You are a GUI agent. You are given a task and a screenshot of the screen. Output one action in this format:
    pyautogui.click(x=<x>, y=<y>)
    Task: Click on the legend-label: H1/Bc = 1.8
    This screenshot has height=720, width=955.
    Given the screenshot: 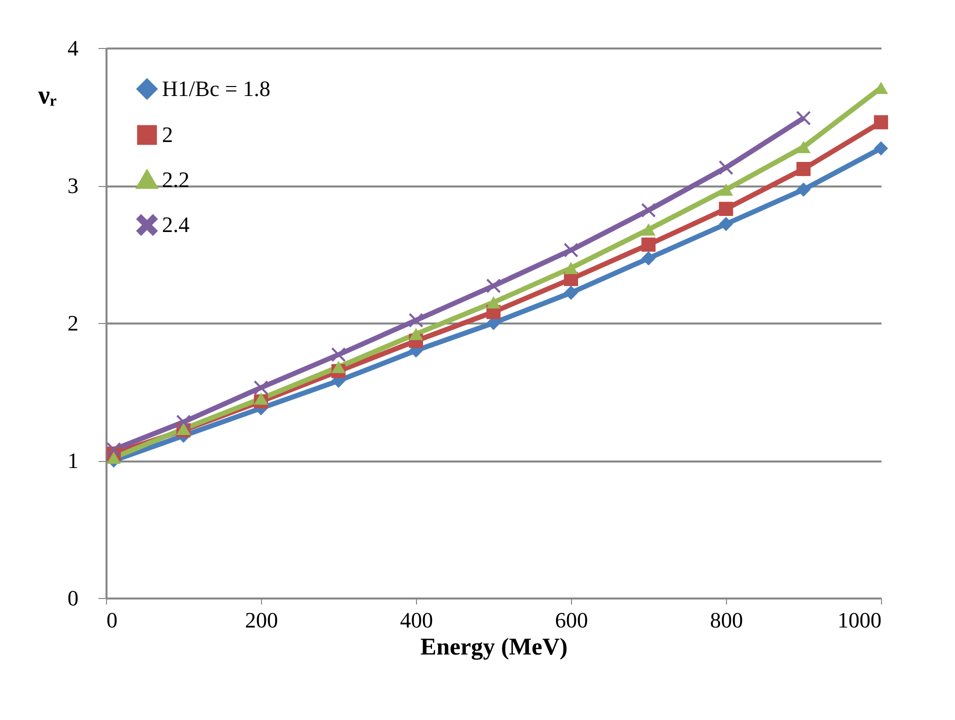 What is the action you would take?
    pyautogui.click(x=216, y=88)
    